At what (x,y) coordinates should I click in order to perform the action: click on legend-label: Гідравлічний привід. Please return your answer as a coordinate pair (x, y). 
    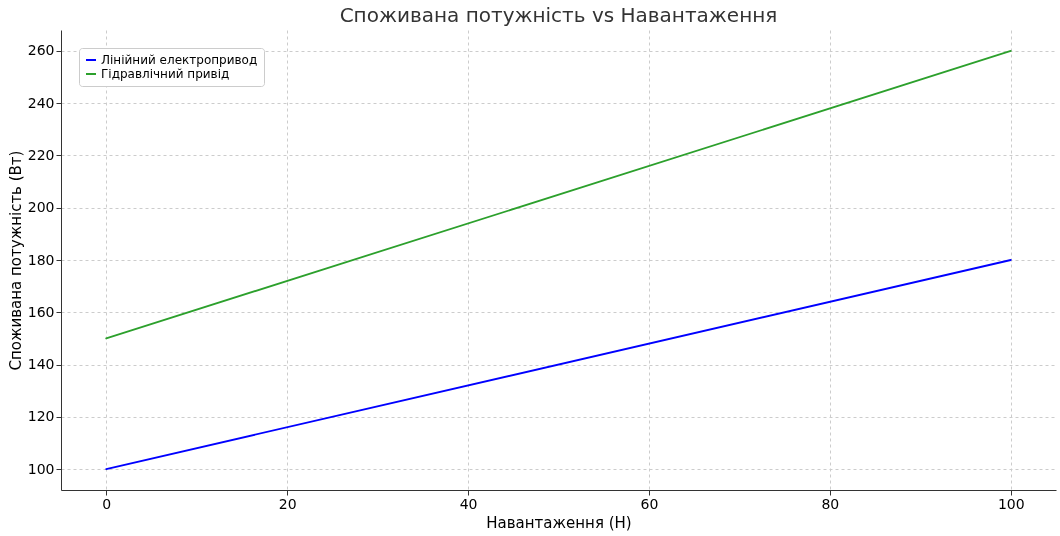
    Looking at the image, I should click on (165, 74).